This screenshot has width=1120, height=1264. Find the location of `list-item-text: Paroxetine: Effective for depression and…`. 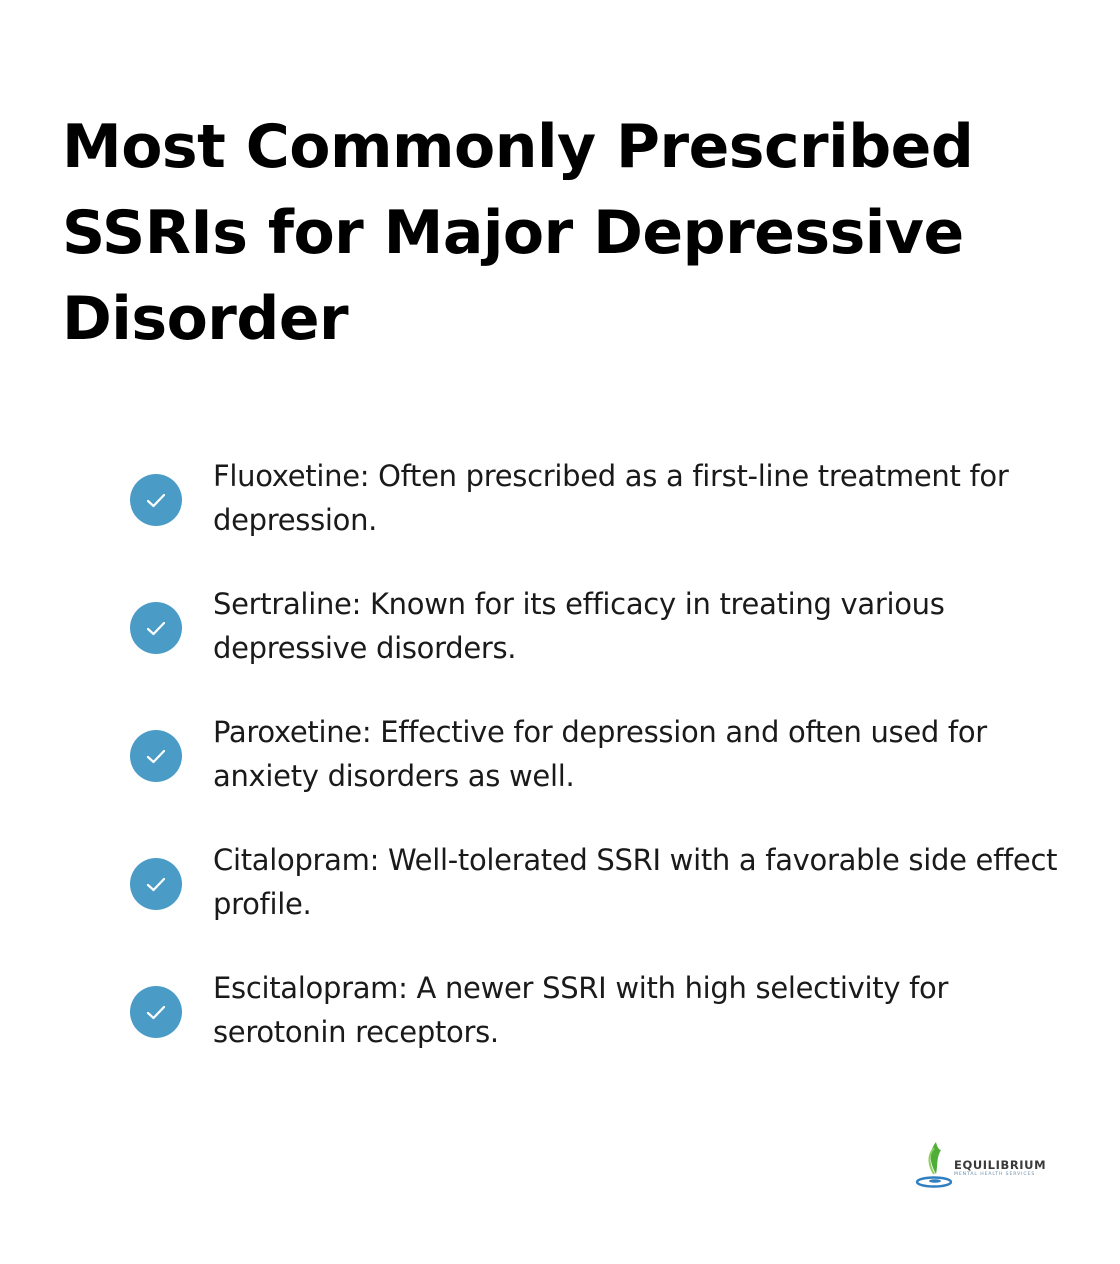

list-item-text: Paroxetine: Effective for depression and… is located at coordinates (638, 754).